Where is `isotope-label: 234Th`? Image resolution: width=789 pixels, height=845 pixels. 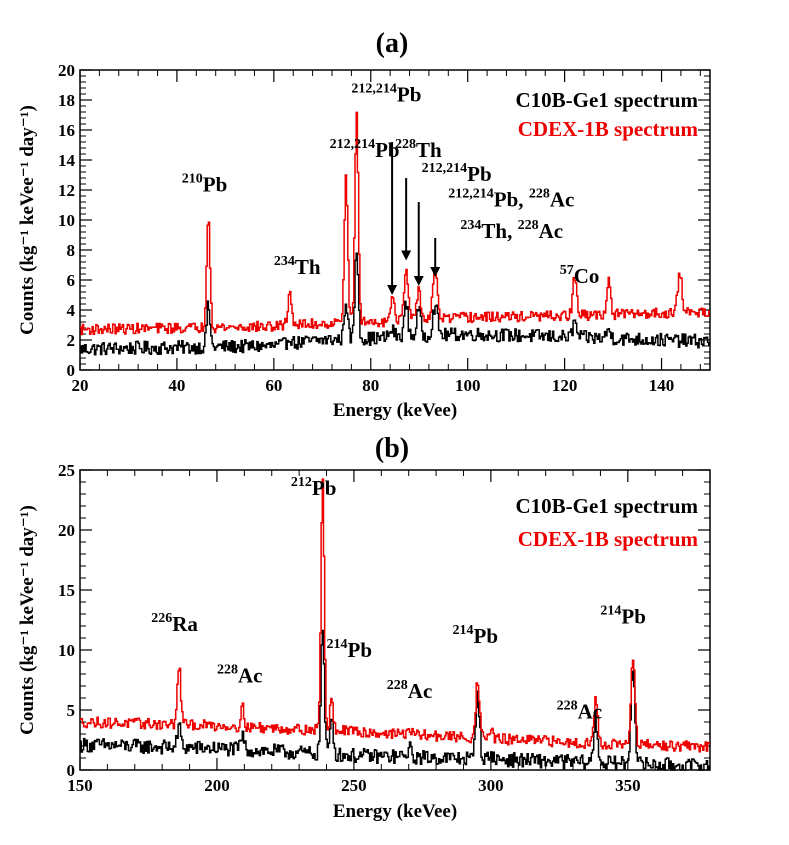
isotope-label: 234Th is located at coordinates (297, 266).